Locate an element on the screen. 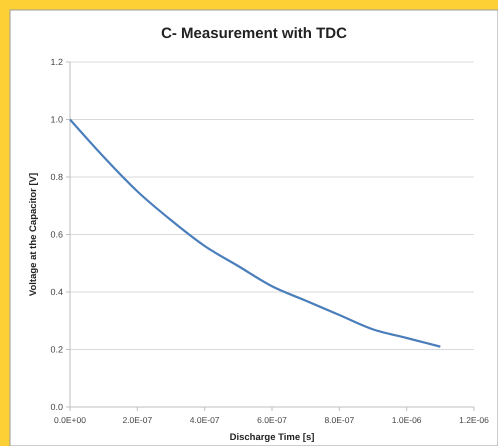  y-tick-label: 0.2 is located at coordinates (56, 349).